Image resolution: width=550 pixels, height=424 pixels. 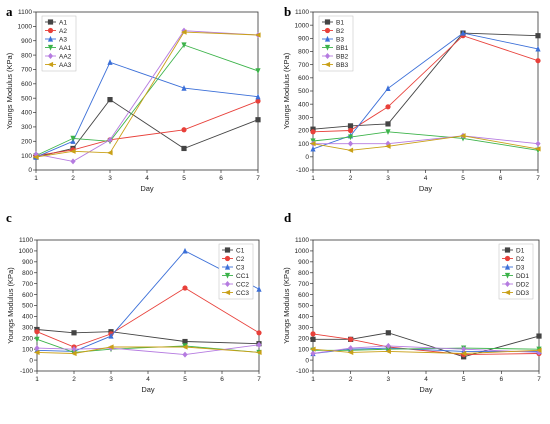 What do you see at coordinates (37, 332) in the screenshot?
I see `data-point-C2` at bounding box center [37, 332].